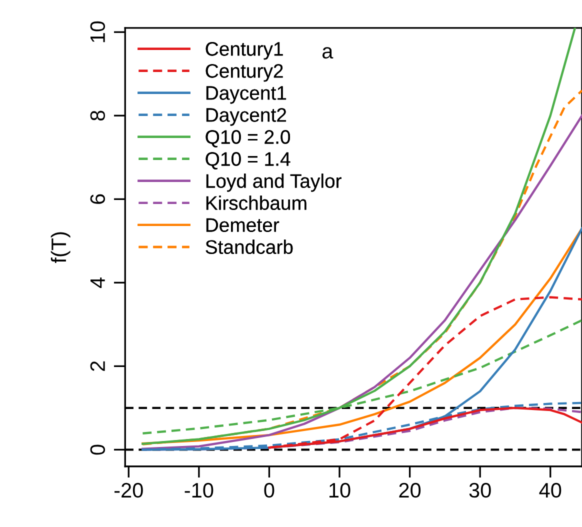  Describe the element at coordinates (328, 53) in the screenshot. I see `annotation: a` at that location.